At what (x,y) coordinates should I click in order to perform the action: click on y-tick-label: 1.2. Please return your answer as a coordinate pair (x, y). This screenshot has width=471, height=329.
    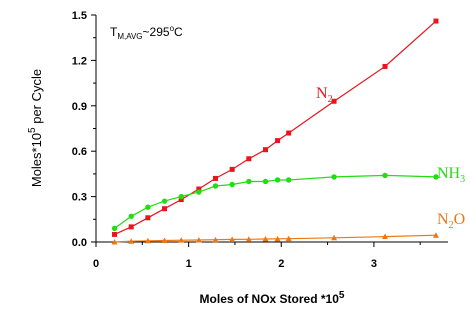
    Looking at the image, I should click on (79, 61).